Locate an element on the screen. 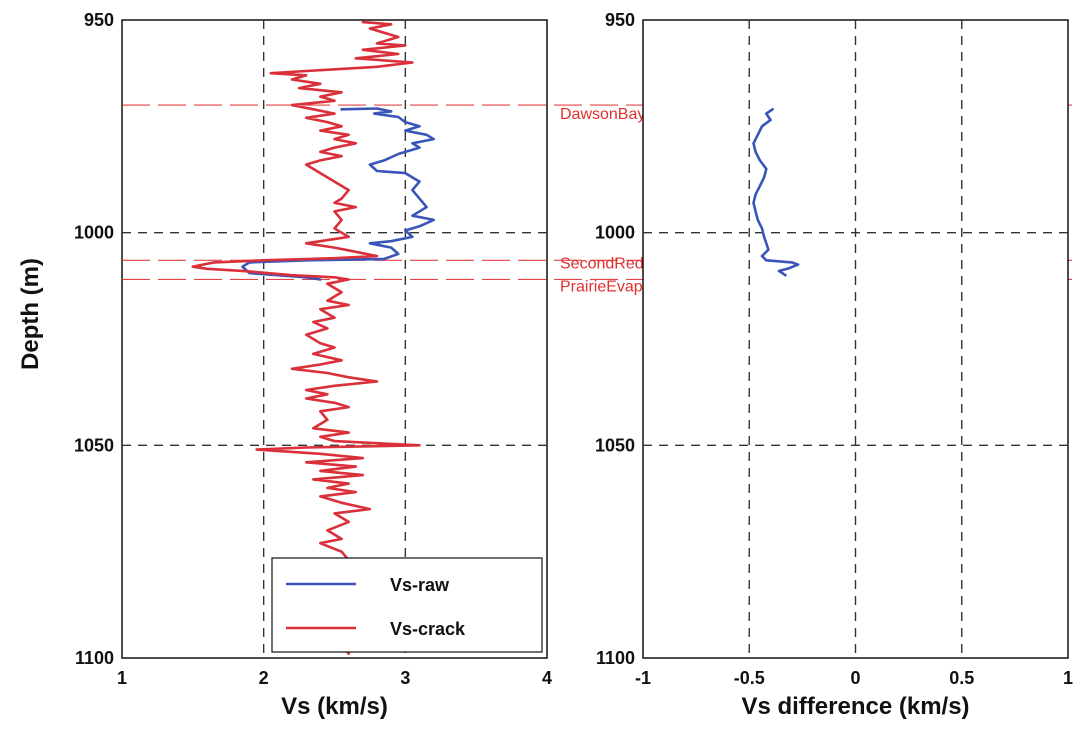 The image size is (1090, 730). vs-x-tick-label-1: 2 is located at coordinates (264, 678).